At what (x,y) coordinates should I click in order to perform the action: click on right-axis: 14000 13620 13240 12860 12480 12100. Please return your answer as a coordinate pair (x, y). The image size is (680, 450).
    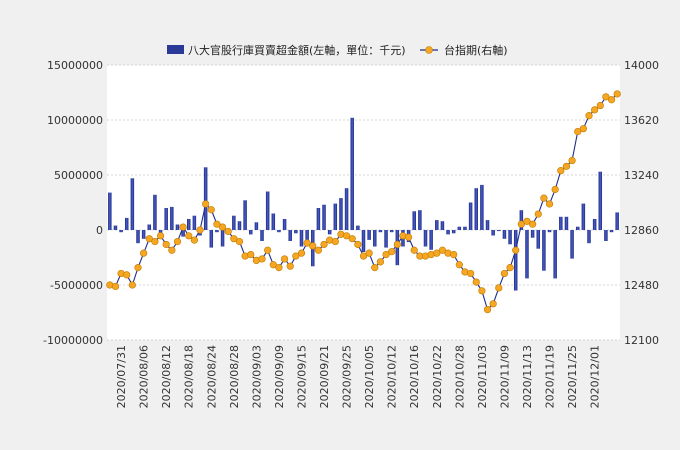
    Looking at the image, I should click on (641, 203).